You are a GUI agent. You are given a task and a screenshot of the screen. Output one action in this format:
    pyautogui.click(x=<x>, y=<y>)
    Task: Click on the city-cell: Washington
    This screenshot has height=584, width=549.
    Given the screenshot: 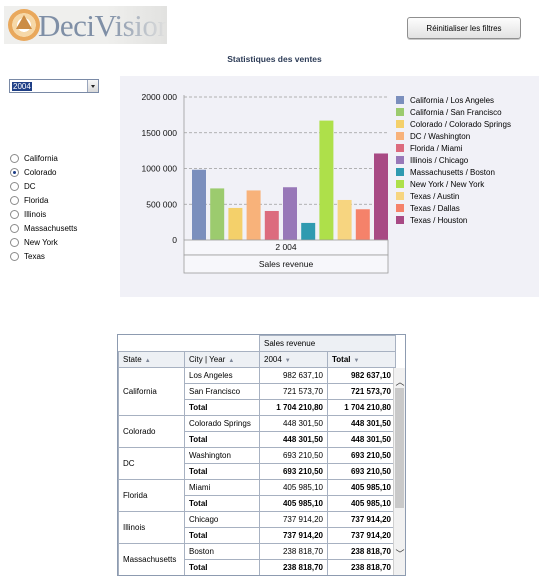 What is the action you would take?
    pyautogui.click(x=222, y=455)
    